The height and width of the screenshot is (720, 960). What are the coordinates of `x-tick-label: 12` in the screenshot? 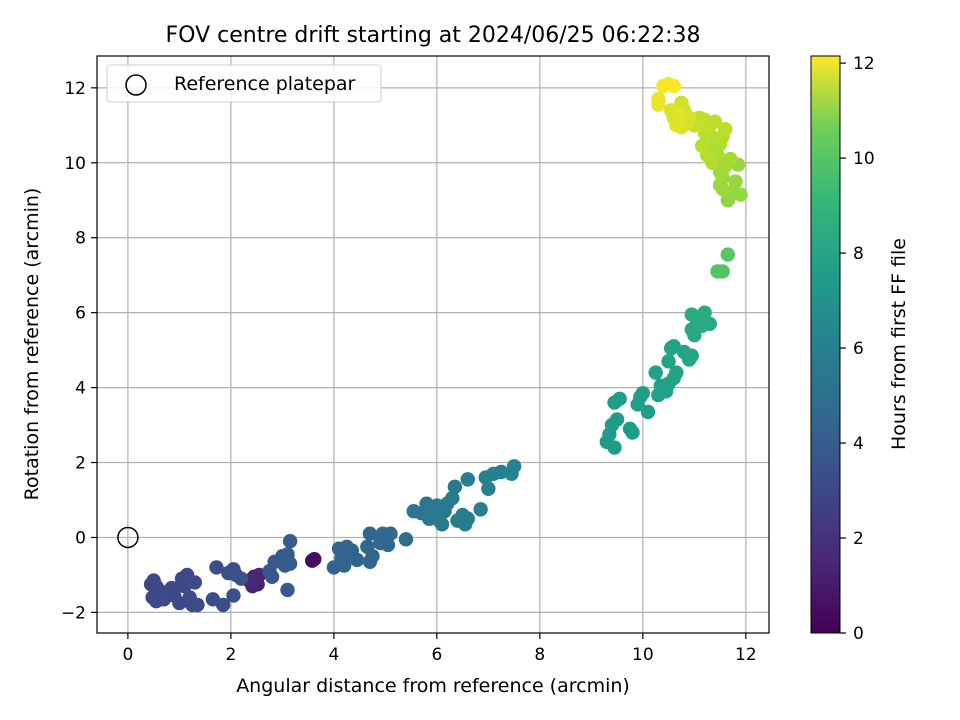 It's located at (746, 655).